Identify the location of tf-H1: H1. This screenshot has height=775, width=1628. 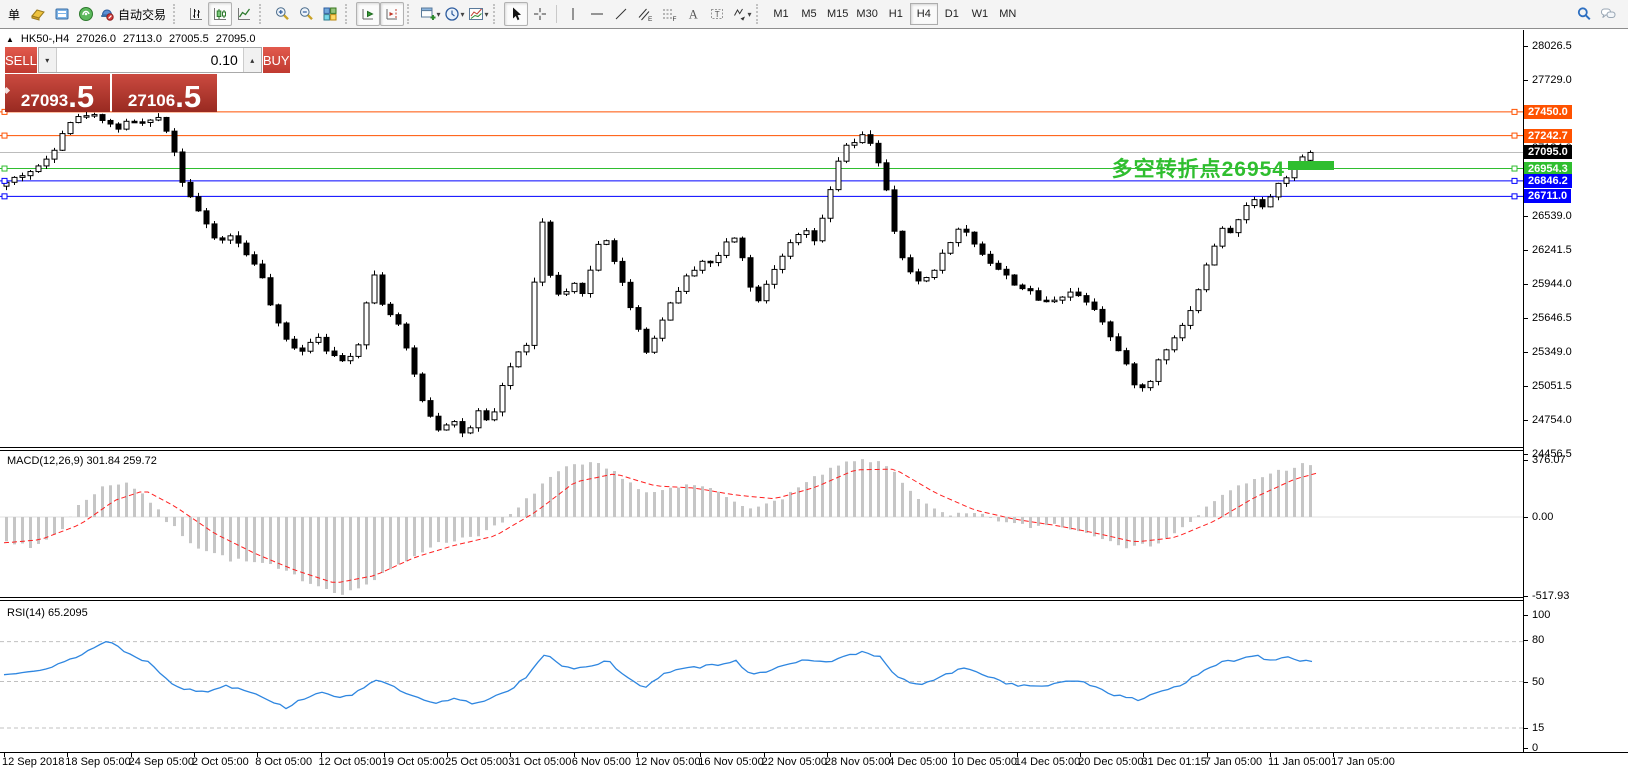
(895, 14).